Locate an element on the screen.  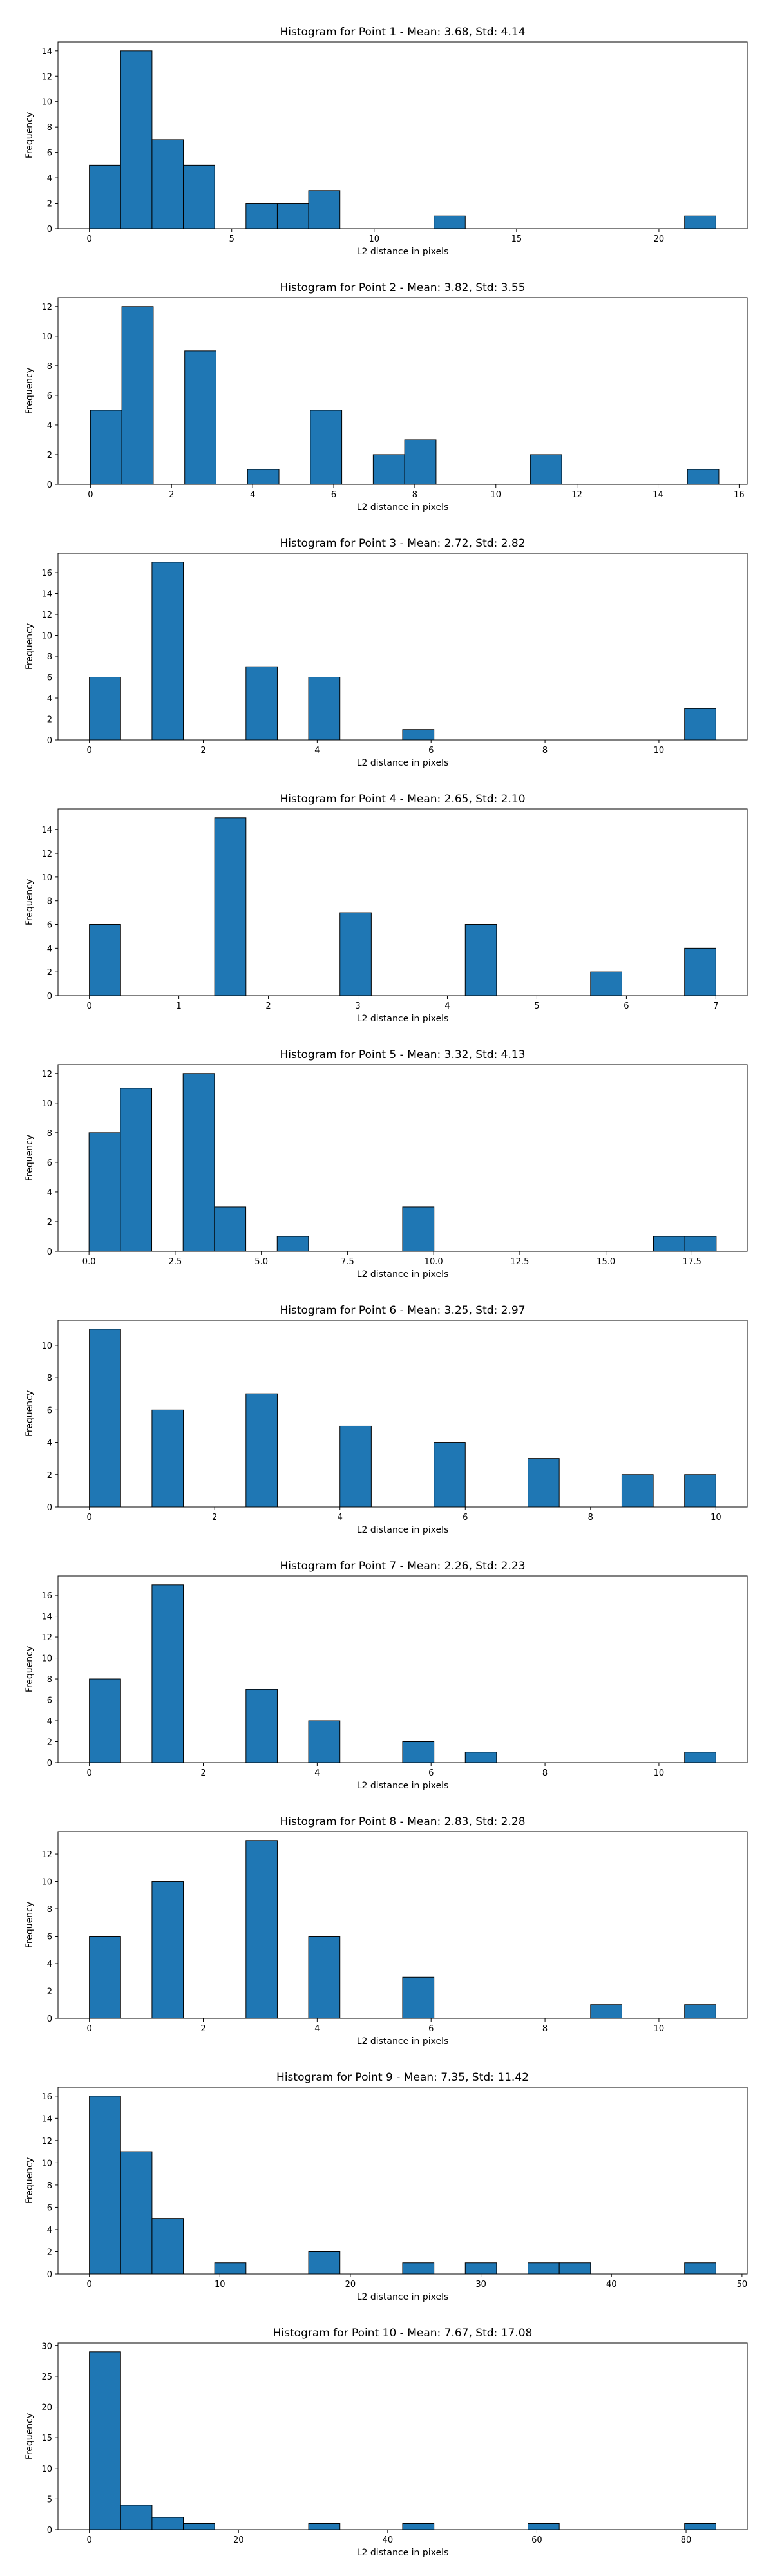
x-tick-label: 20 is located at coordinates (238, 2540).